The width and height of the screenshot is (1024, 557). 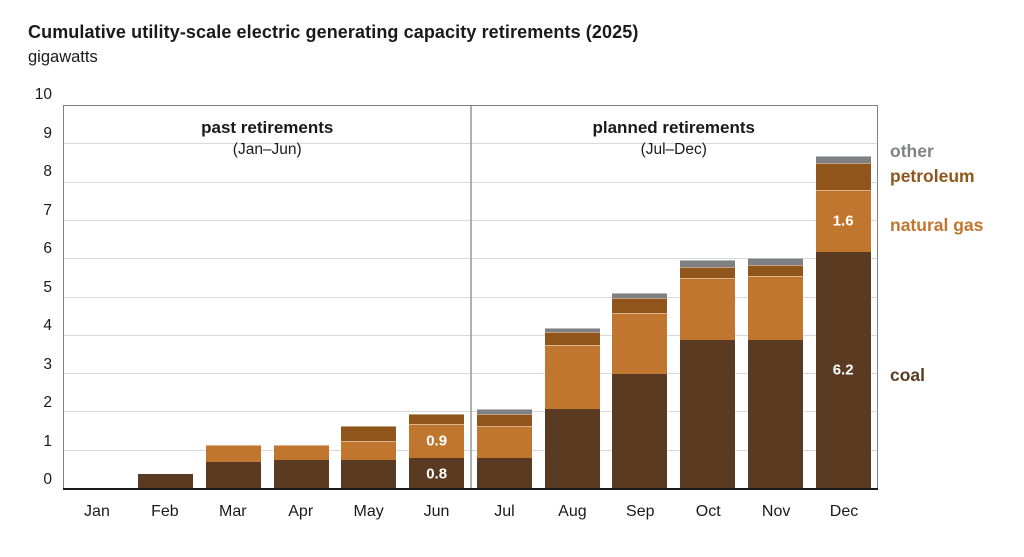 I want to click on bar-segment-petroleum-jul, so click(x=504, y=420).